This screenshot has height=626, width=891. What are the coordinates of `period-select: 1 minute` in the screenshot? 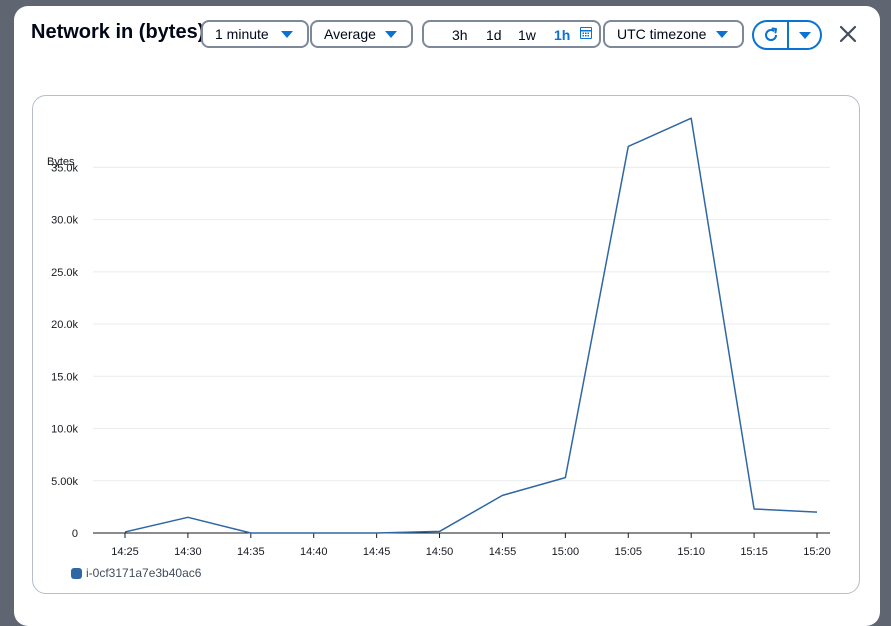 It's located at (255, 34).